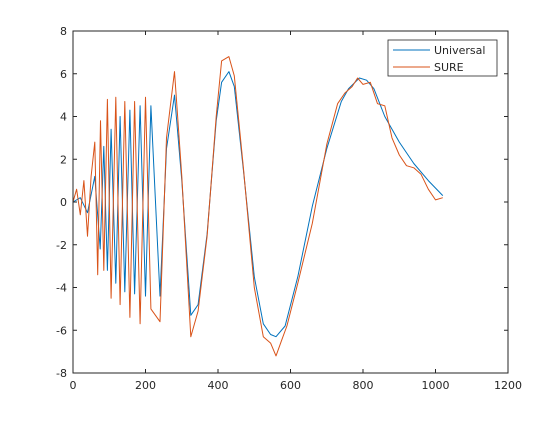  Describe the element at coordinates (63, 74) in the screenshot. I see `y-tick-label: 6` at that location.